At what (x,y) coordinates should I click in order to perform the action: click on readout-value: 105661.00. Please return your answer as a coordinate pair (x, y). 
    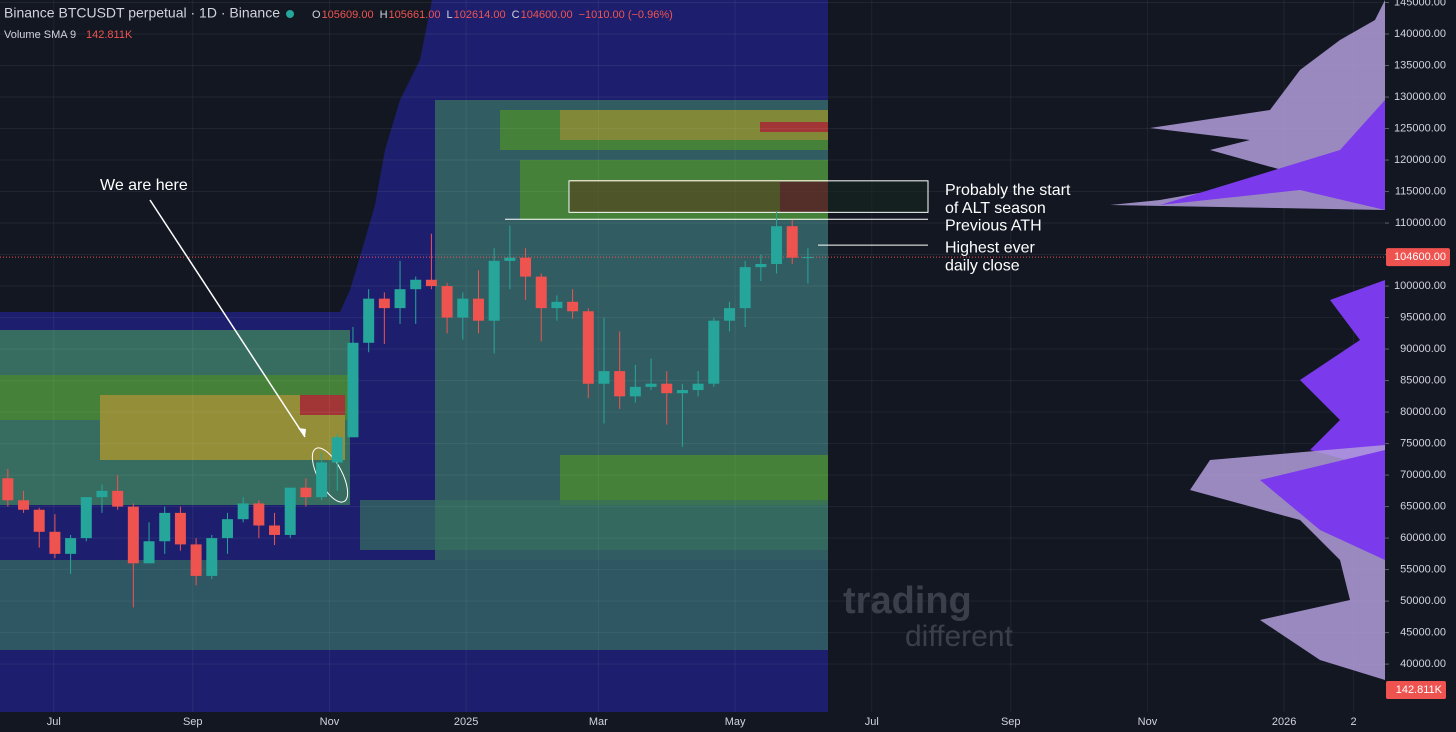
    Looking at the image, I should click on (415, 15).